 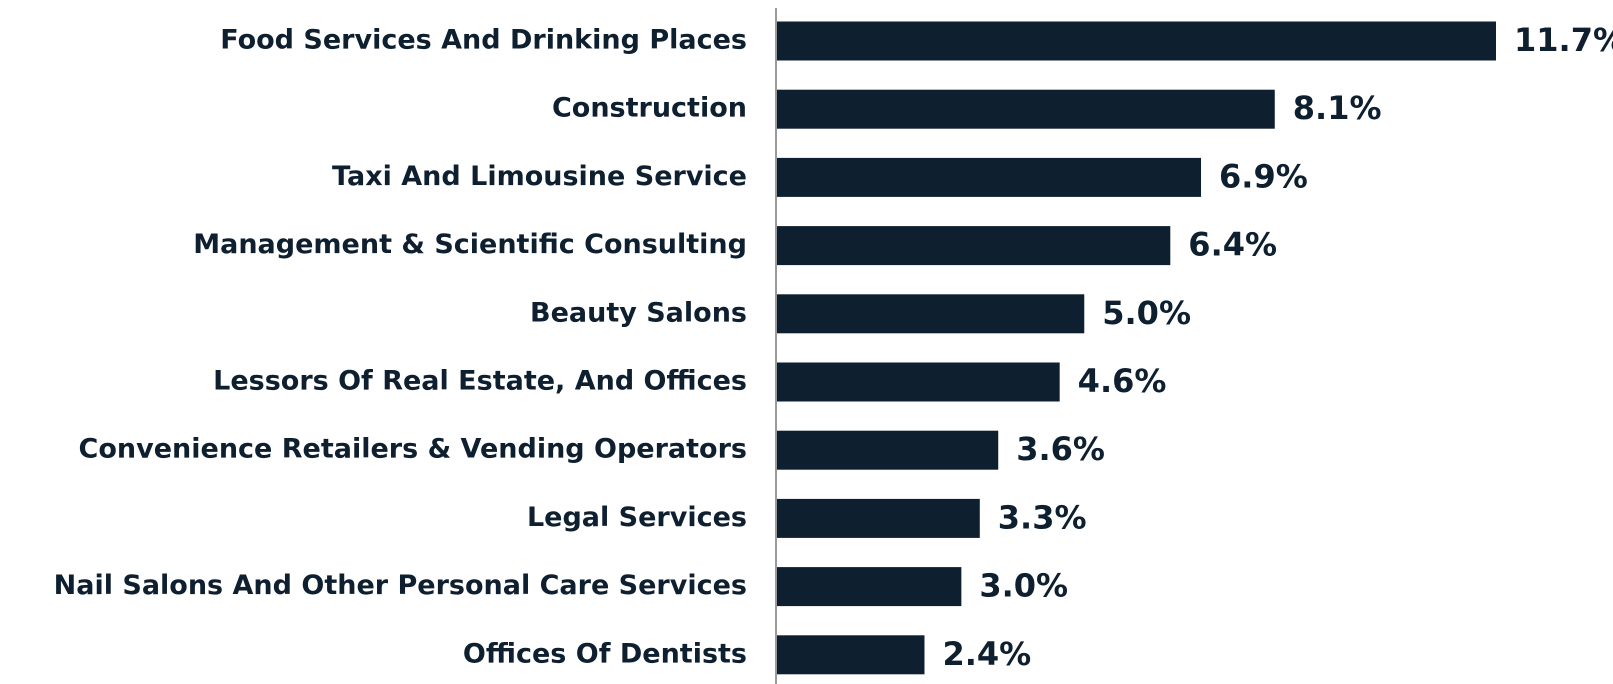 I want to click on value-label: 2.4%, so click(x=986, y=654).